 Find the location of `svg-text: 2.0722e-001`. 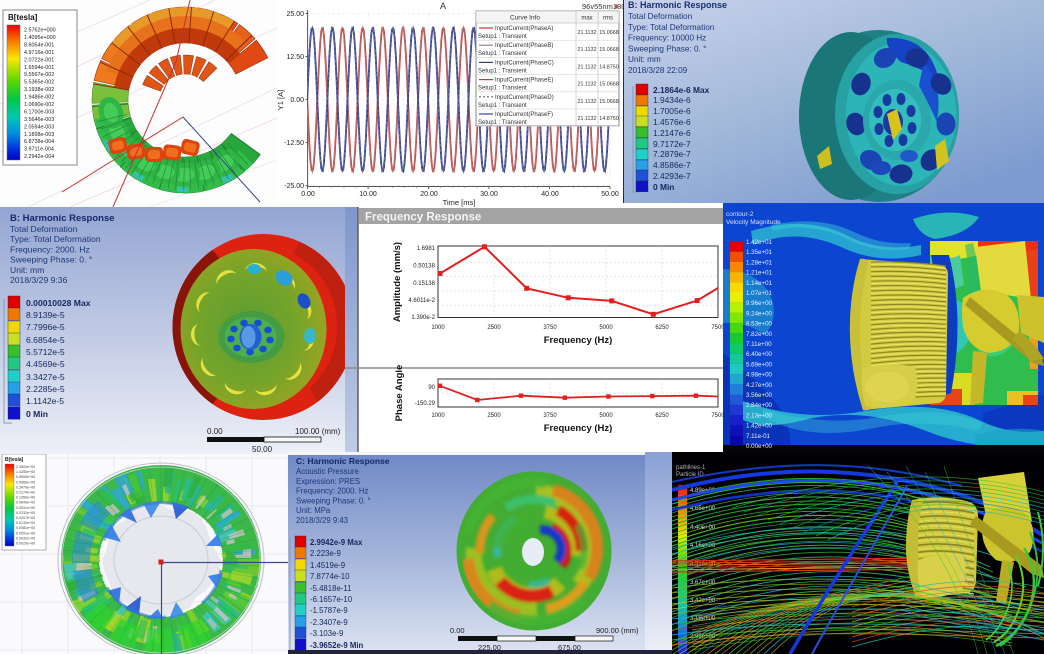

svg-text: 2.0722e-001 is located at coordinates (39, 60).